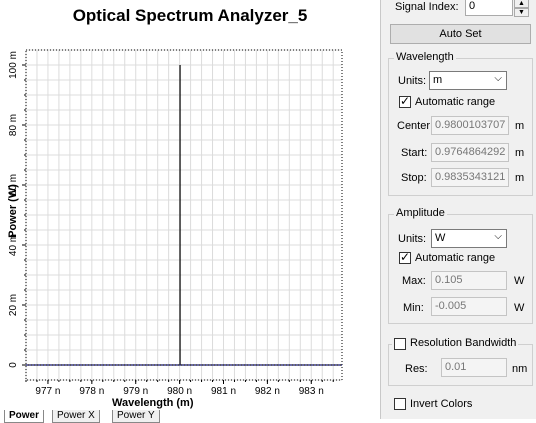 This screenshot has height=423, width=536. What do you see at coordinates (427, 7) in the screenshot?
I see `signal-index-label: Signal Index:` at bounding box center [427, 7].